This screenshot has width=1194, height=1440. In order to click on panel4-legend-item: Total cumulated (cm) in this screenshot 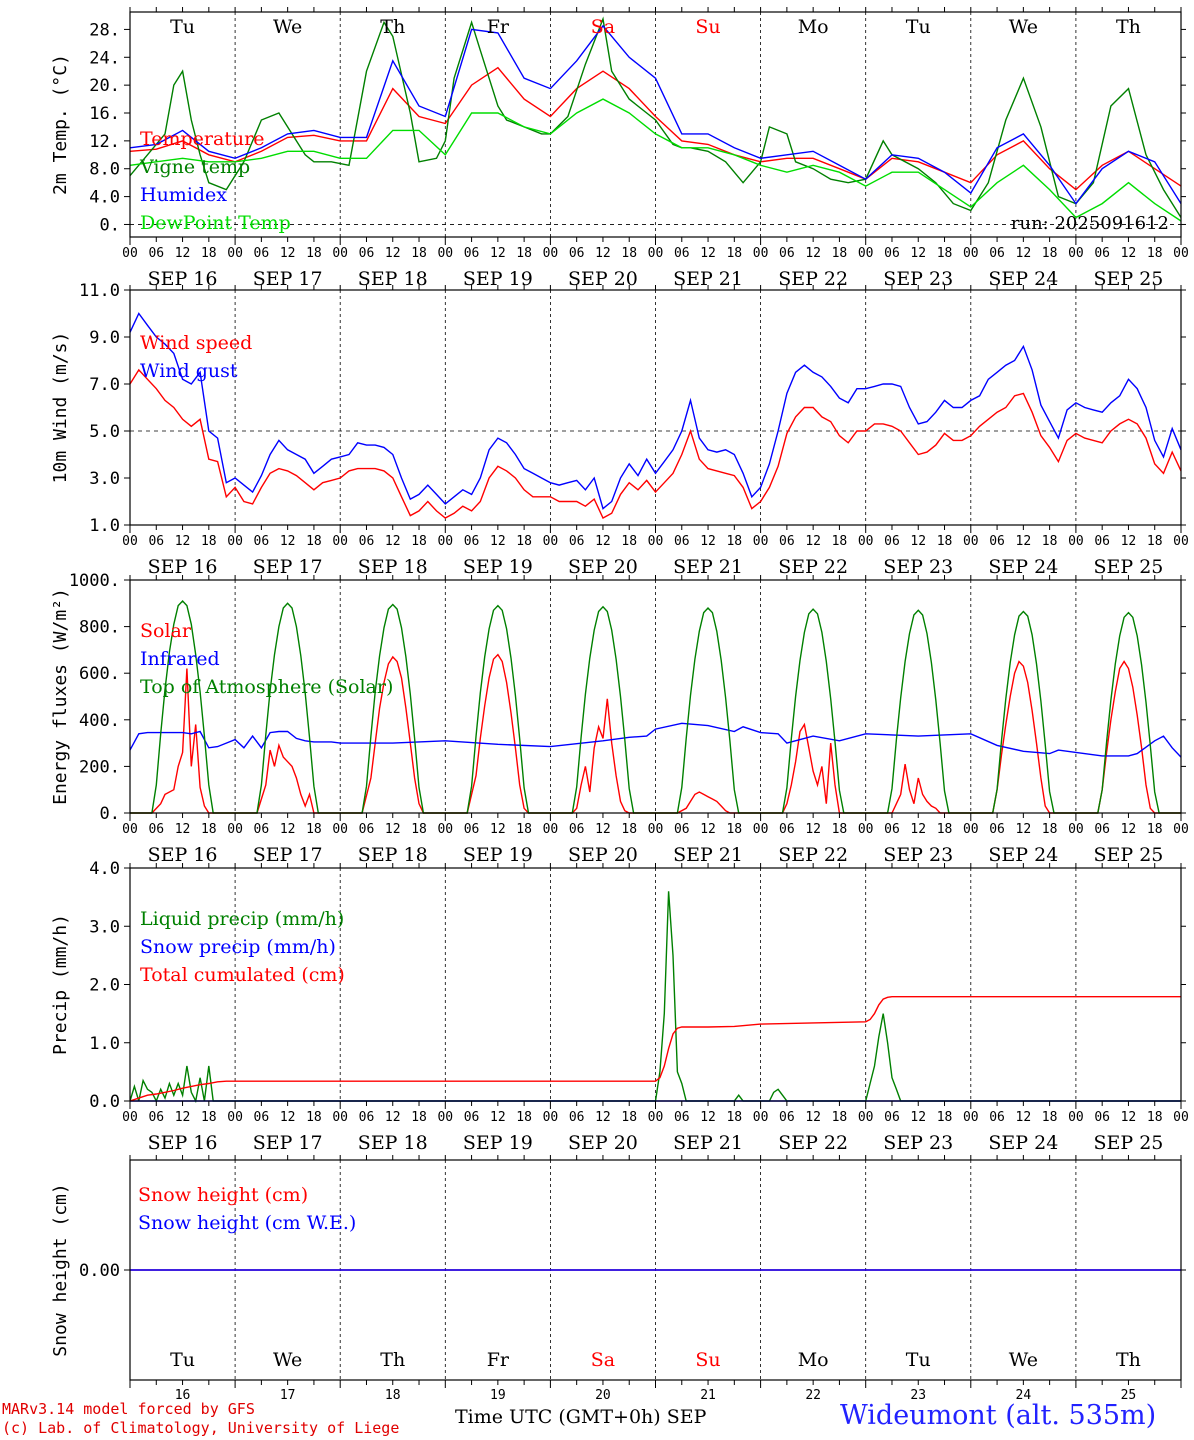, I will do `click(242, 975)`.